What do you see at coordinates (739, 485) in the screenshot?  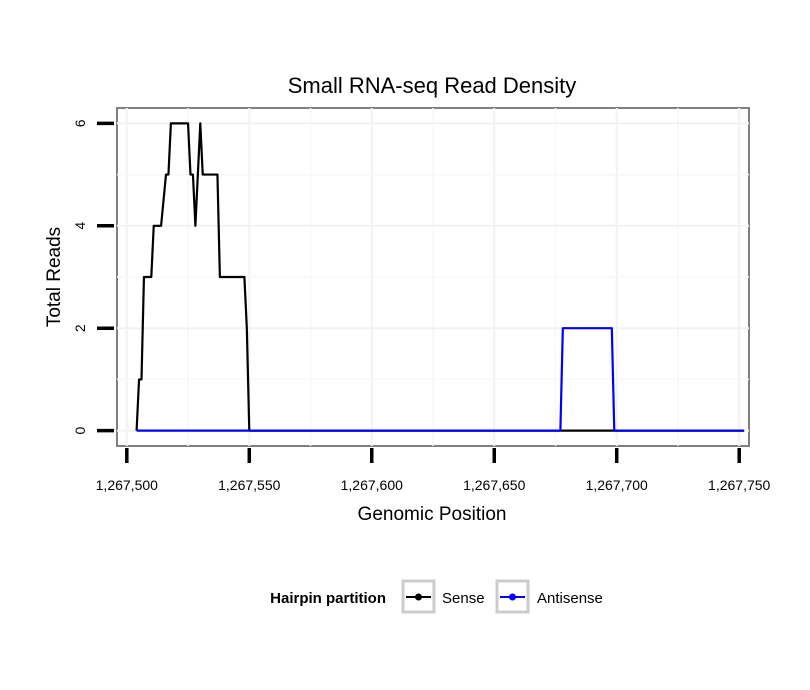 I see `x-tick-label: 1,267,750` at bounding box center [739, 485].